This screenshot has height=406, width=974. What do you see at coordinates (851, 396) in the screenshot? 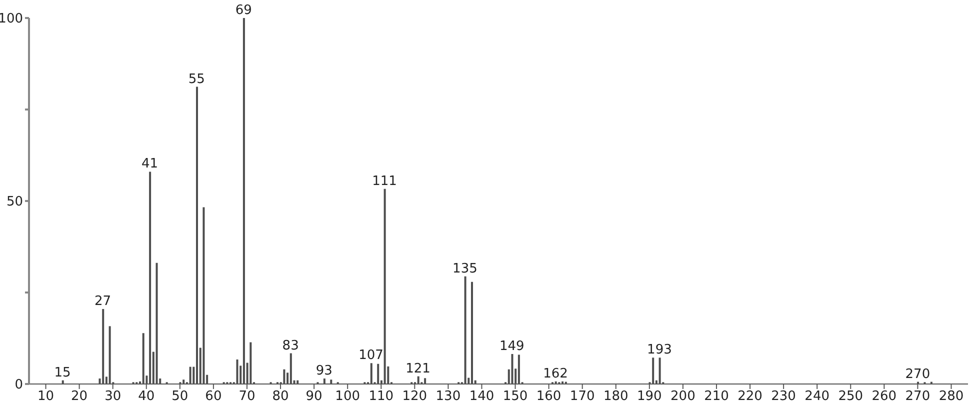
I see `x-tick-label: 250` at bounding box center [851, 396].